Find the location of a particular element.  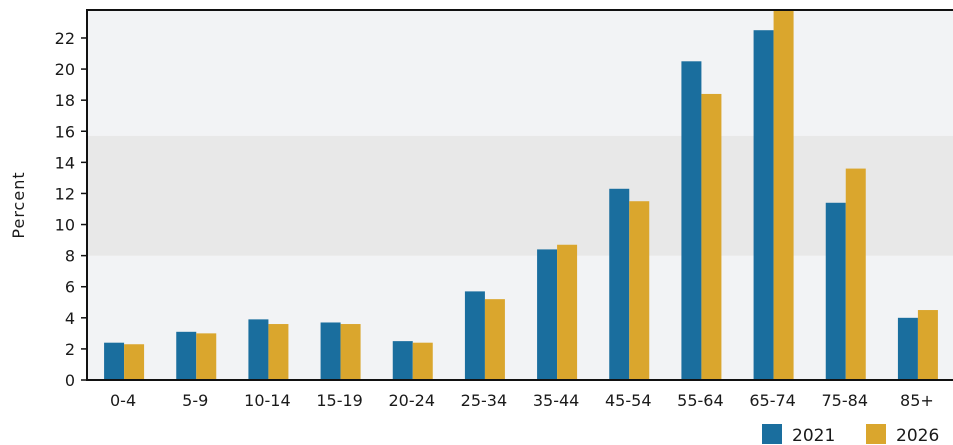

y-tick-label: 20 is located at coordinates (65, 69).